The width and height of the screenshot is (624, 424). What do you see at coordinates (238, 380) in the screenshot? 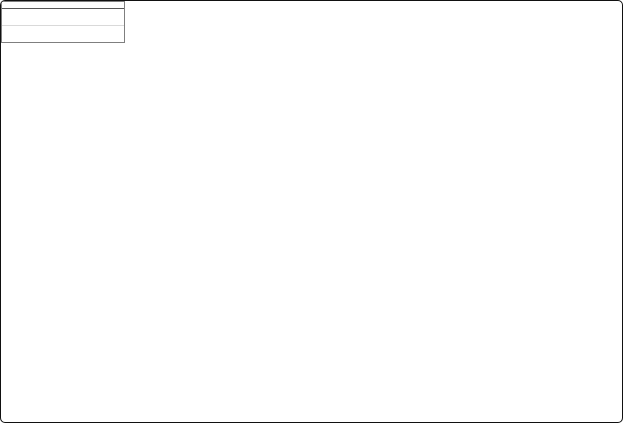
I see `footnote` at bounding box center [238, 380].